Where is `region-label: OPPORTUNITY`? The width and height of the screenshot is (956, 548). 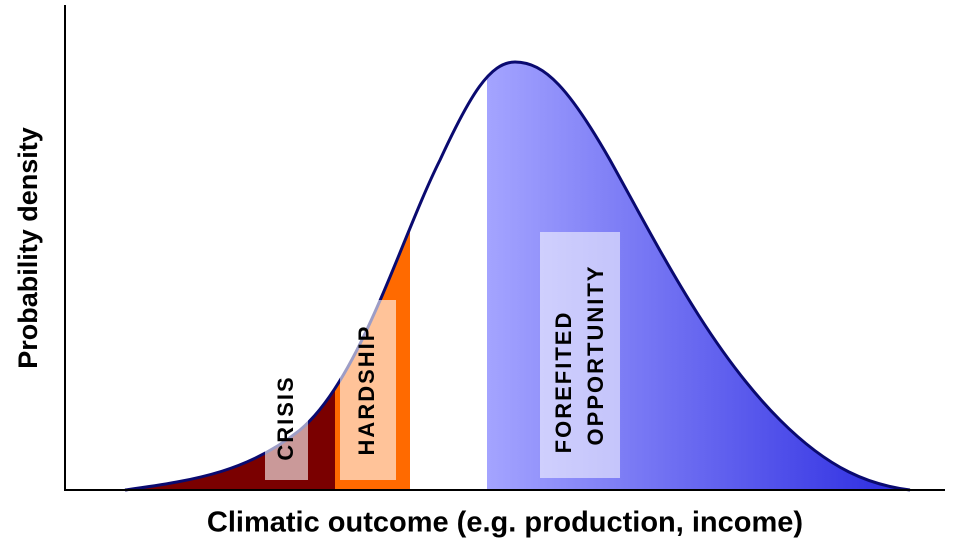
region-label: OPPORTUNITY is located at coordinates (595, 355).